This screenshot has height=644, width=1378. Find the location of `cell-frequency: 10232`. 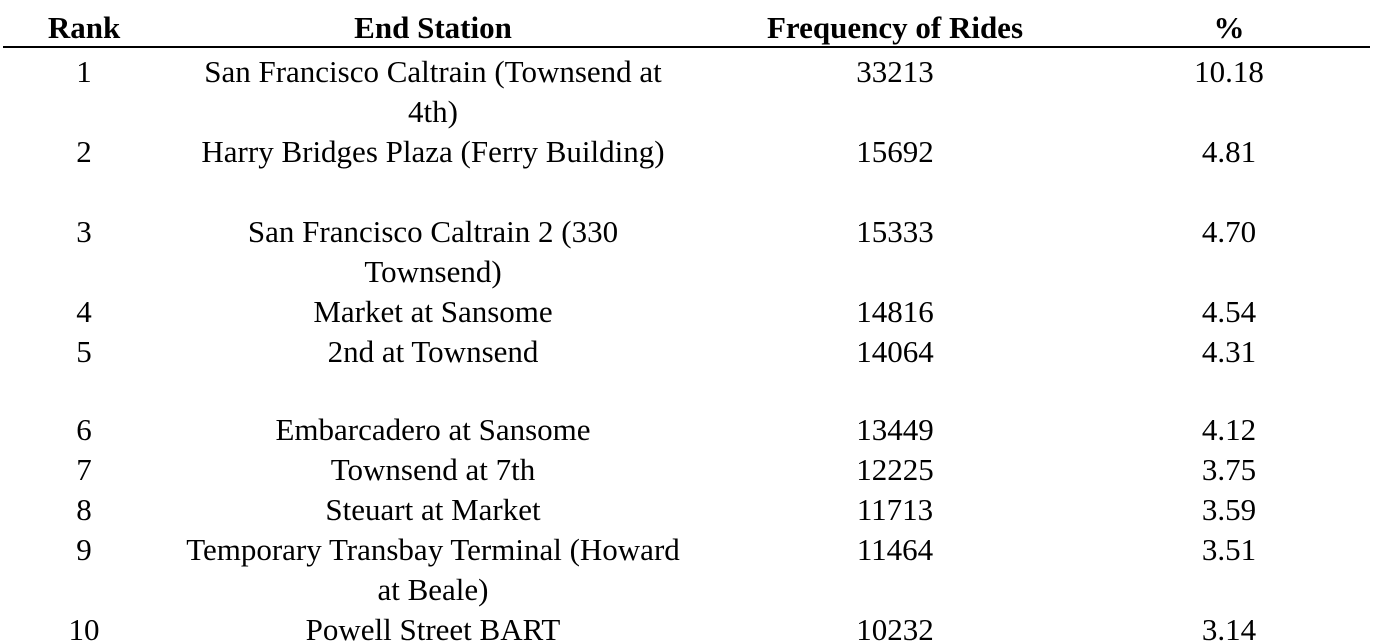

cell-frequency: 10232 is located at coordinates (895, 628).